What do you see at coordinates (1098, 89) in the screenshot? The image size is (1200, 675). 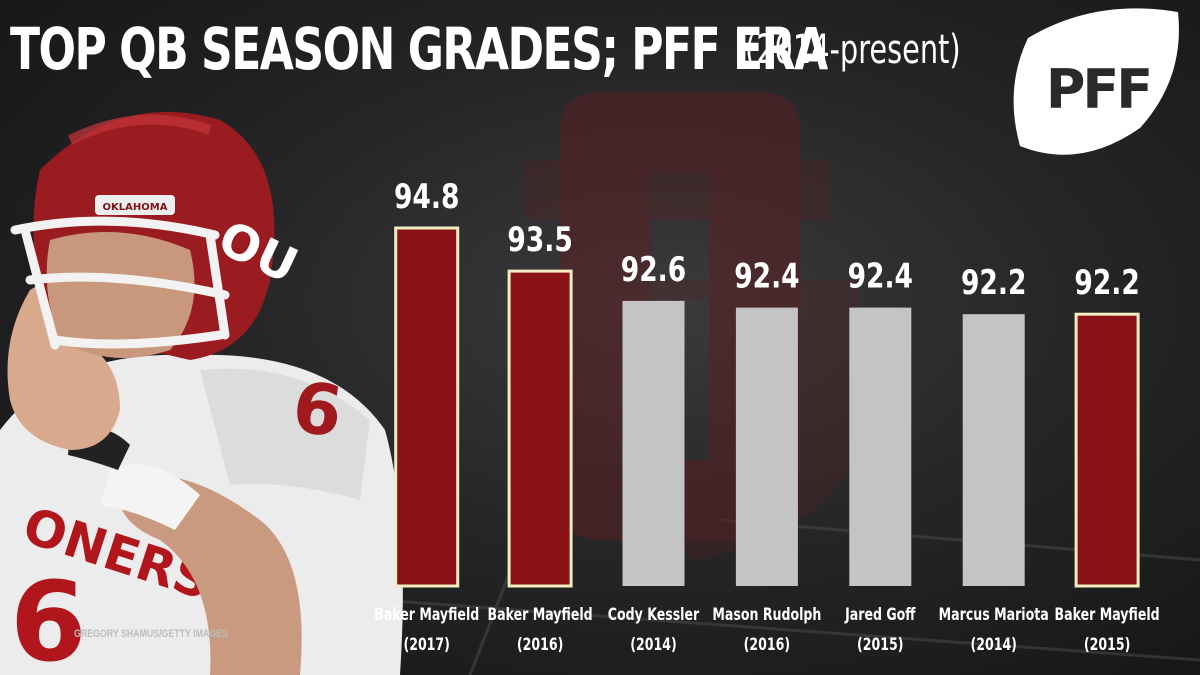 I see `pff-logo-text: PFF` at bounding box center [1098, 89].